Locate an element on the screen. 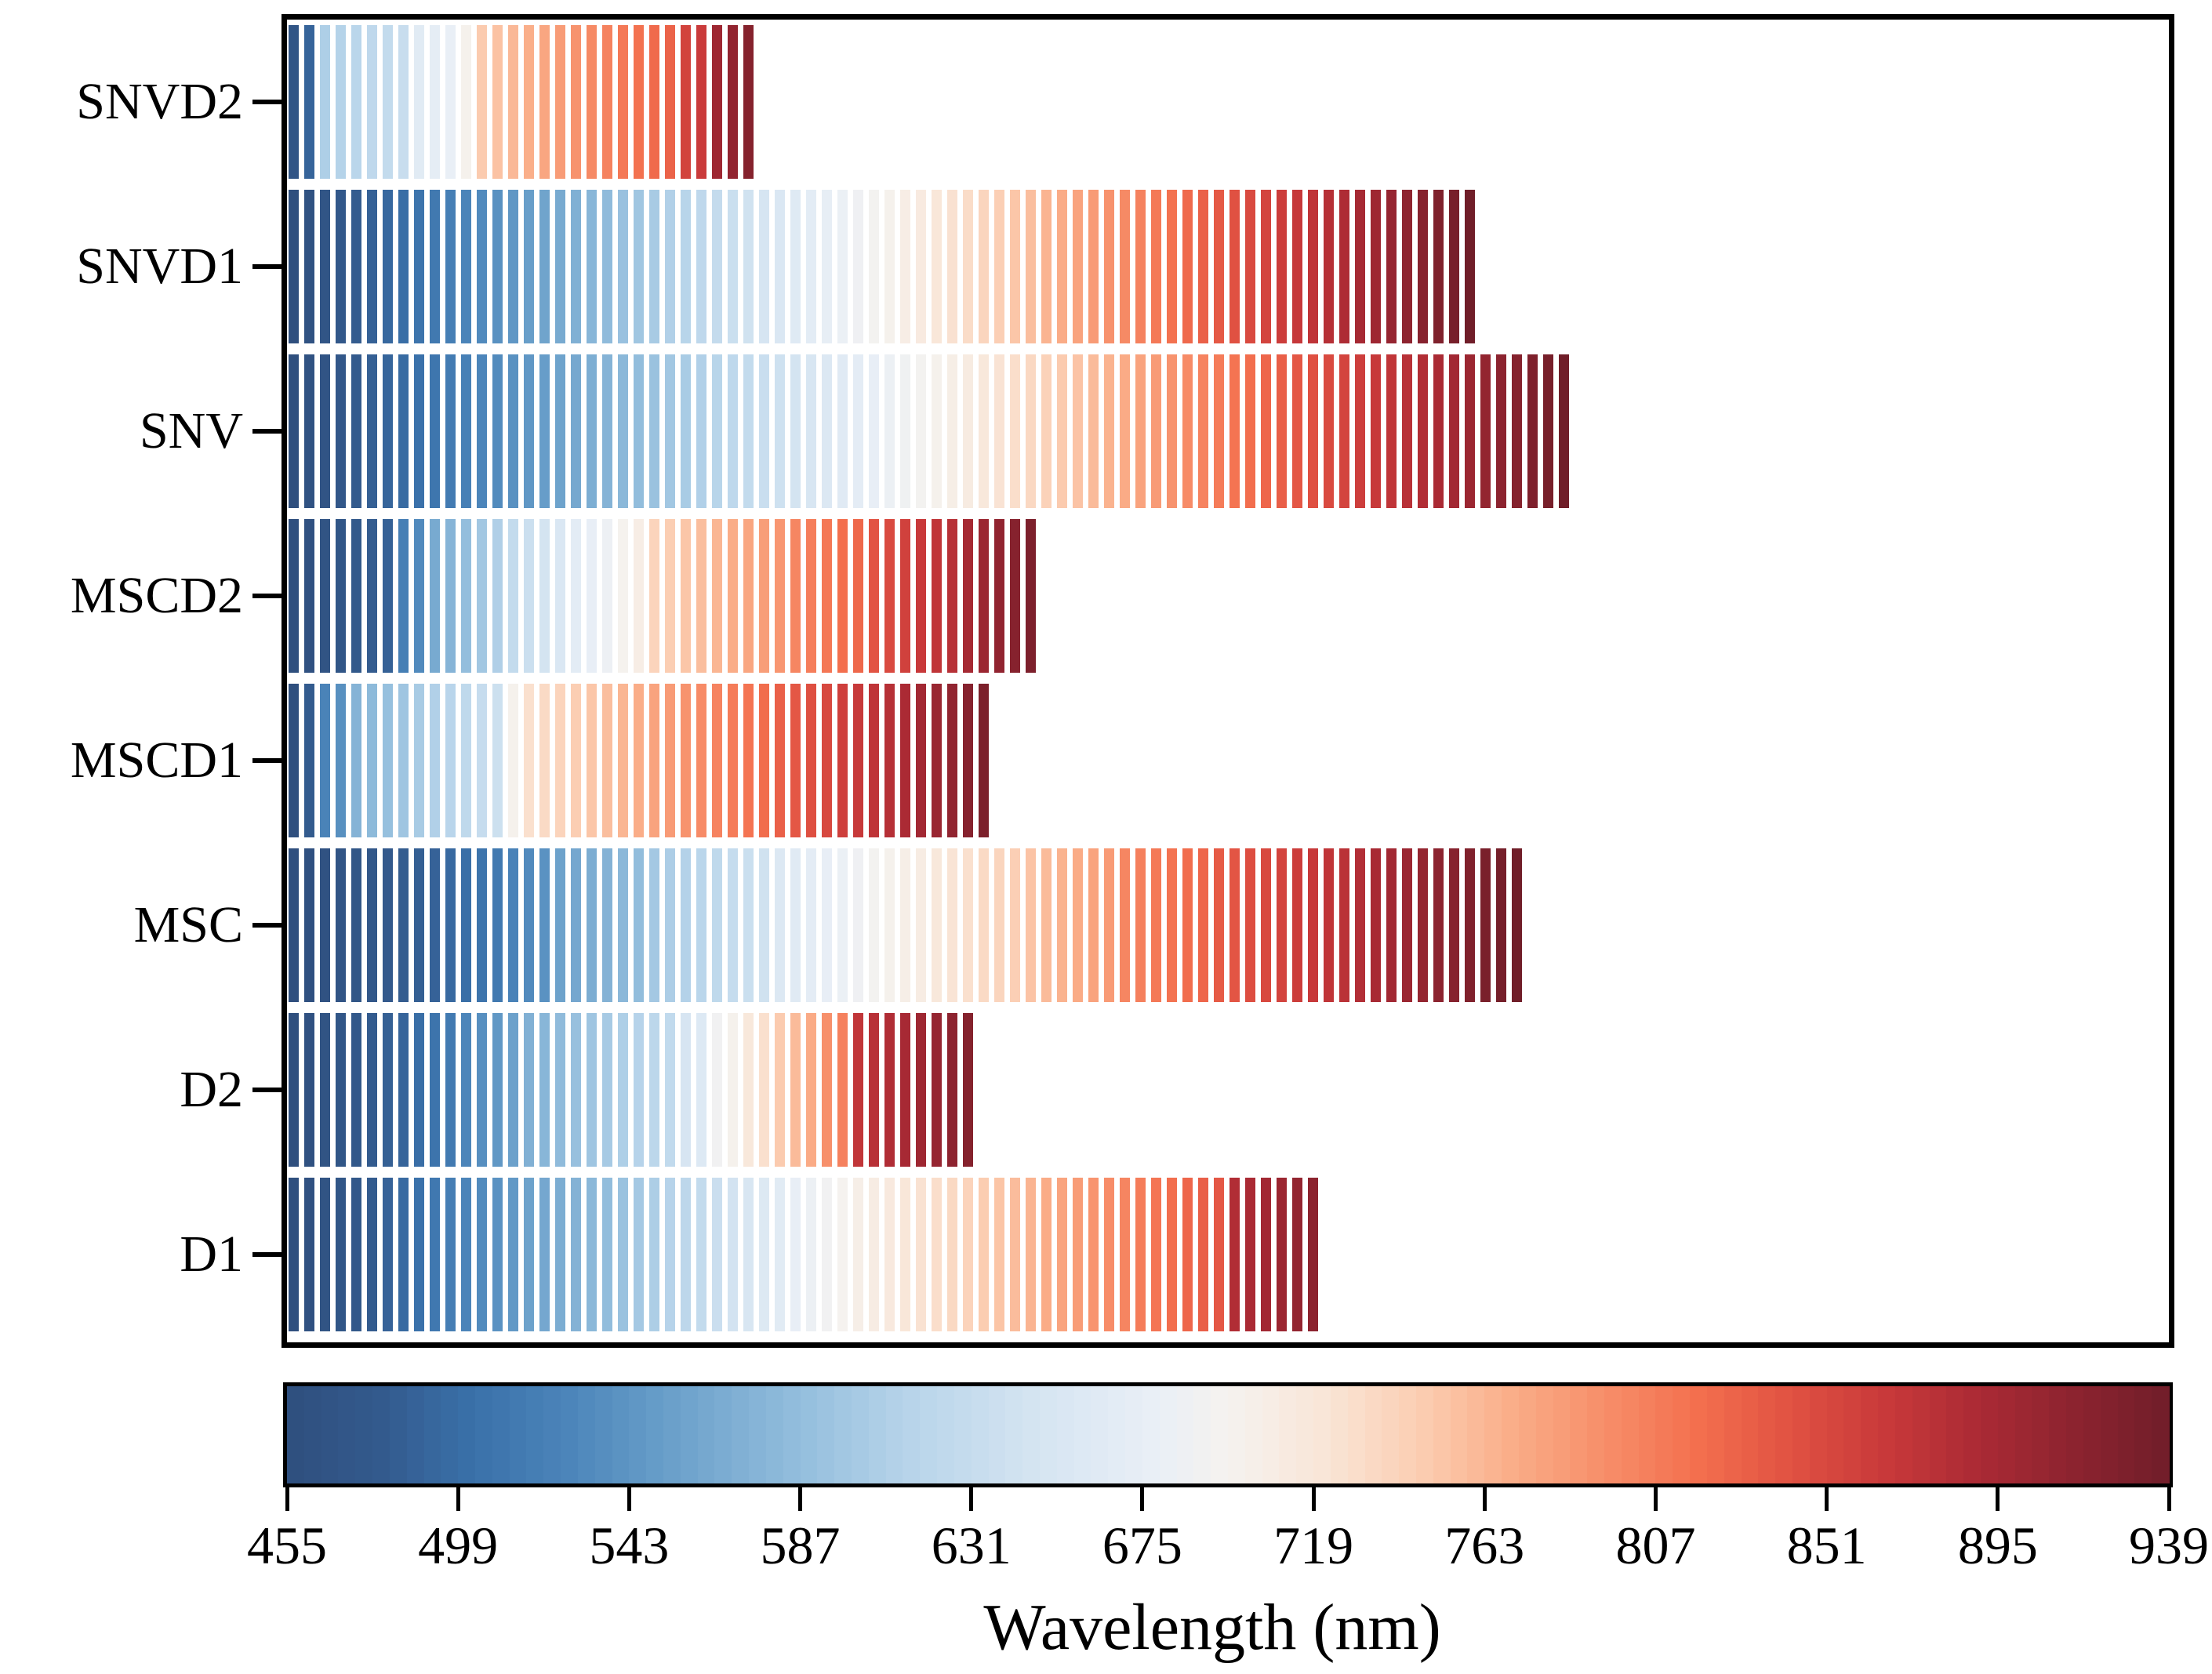  y-axis-label-snvd2: SNVD2 is located at coordinates (159, 102).